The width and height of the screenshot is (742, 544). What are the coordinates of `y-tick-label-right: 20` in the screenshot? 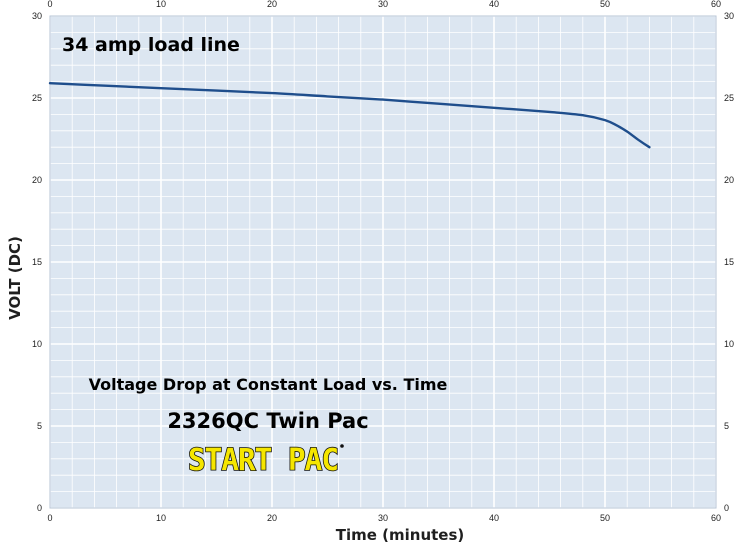 It's located at (729, 180).